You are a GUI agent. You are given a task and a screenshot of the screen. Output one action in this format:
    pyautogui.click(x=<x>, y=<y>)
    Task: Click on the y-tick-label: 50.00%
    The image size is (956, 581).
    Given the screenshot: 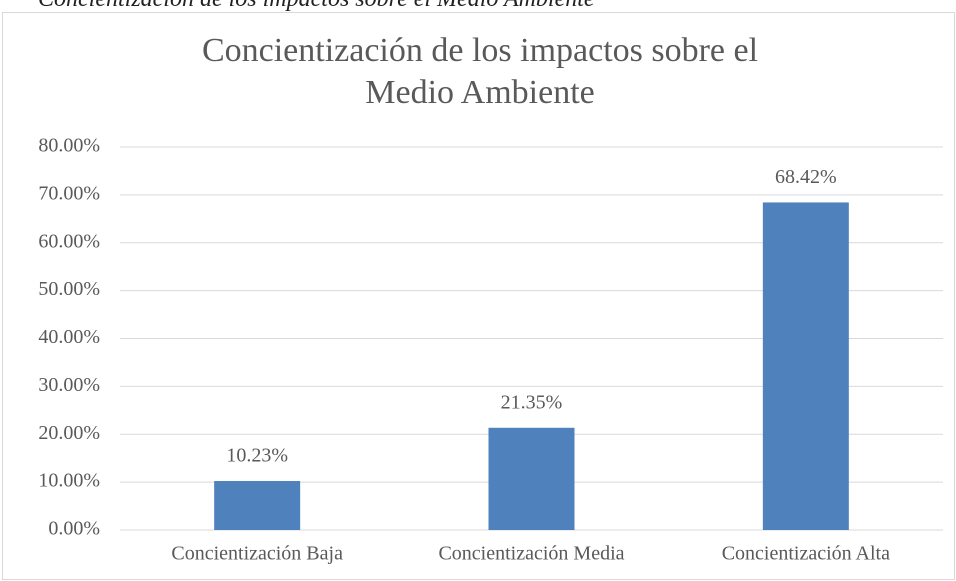 What is the action you would take?
    pyautogui.click(x=69, y=289)
    